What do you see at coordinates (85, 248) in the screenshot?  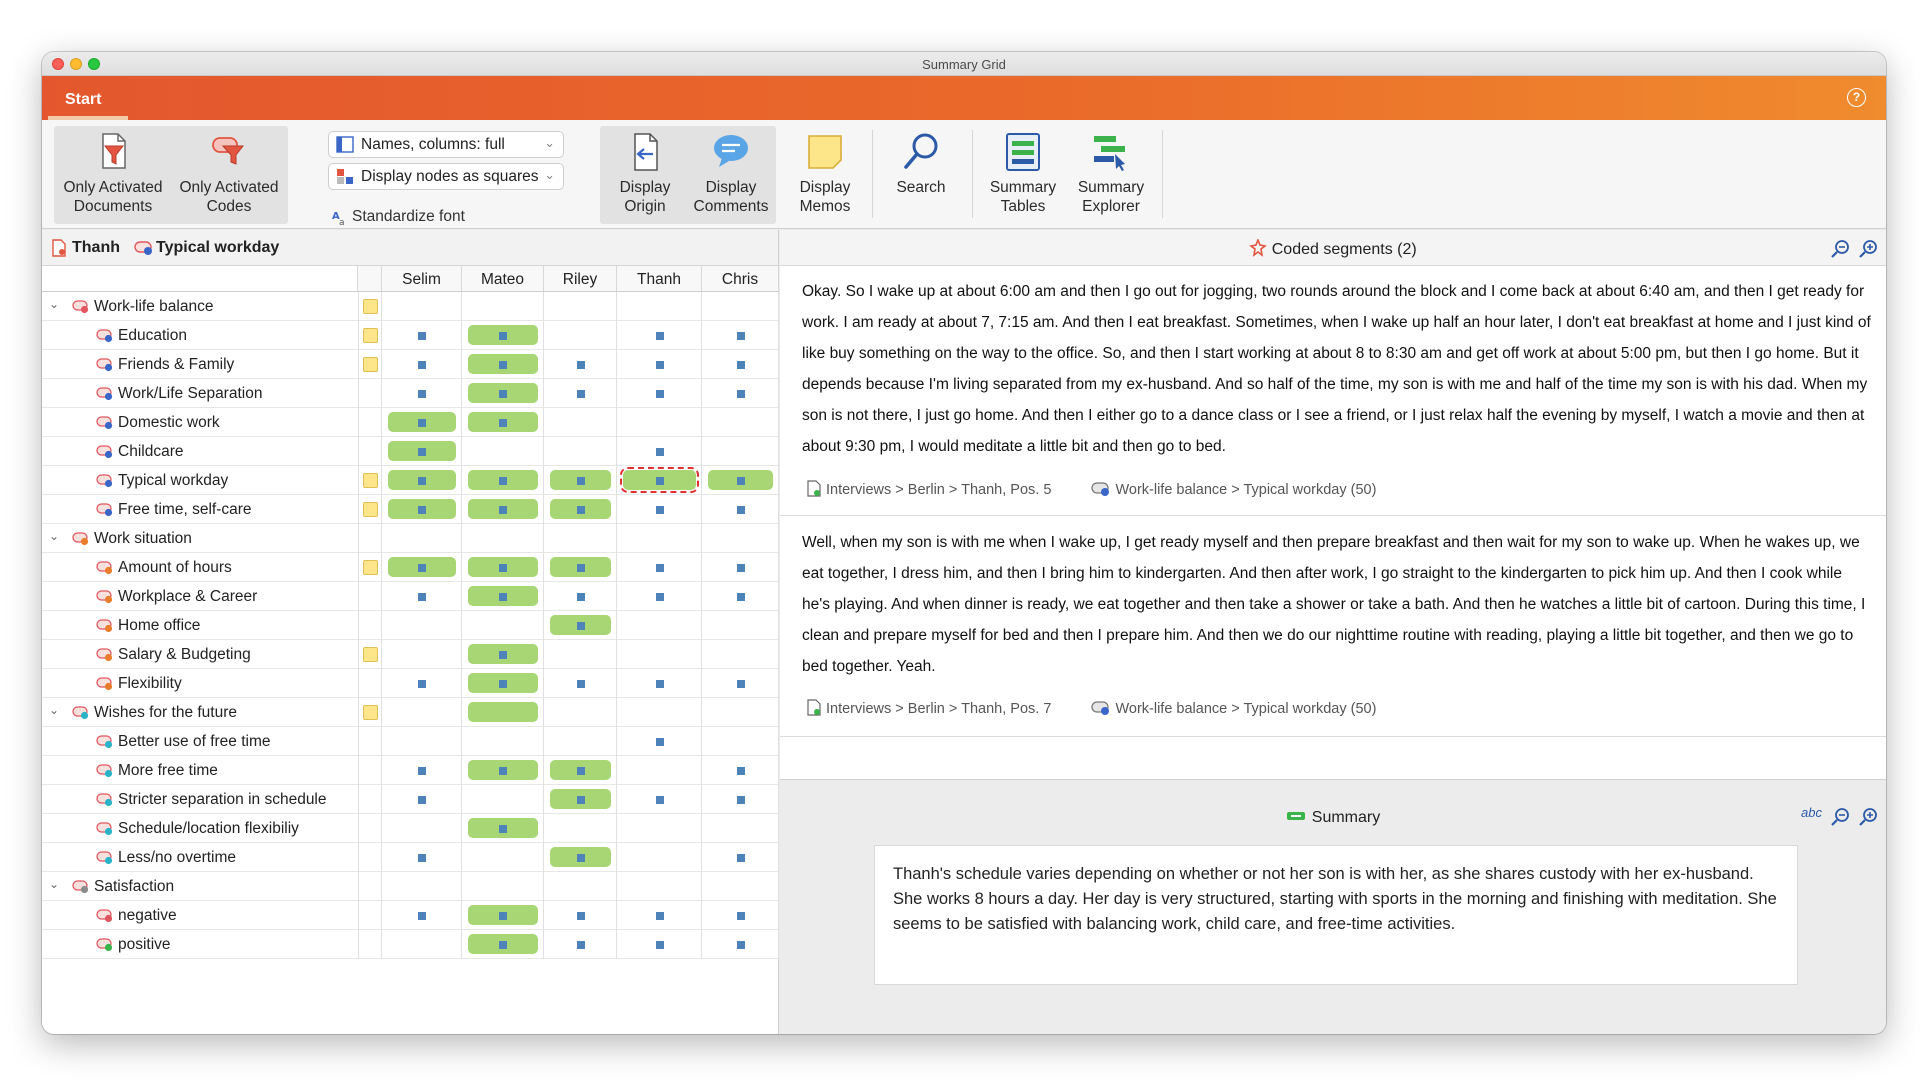 I see `breadcrumb-document: Thanh` at bounding box center [85, 248].